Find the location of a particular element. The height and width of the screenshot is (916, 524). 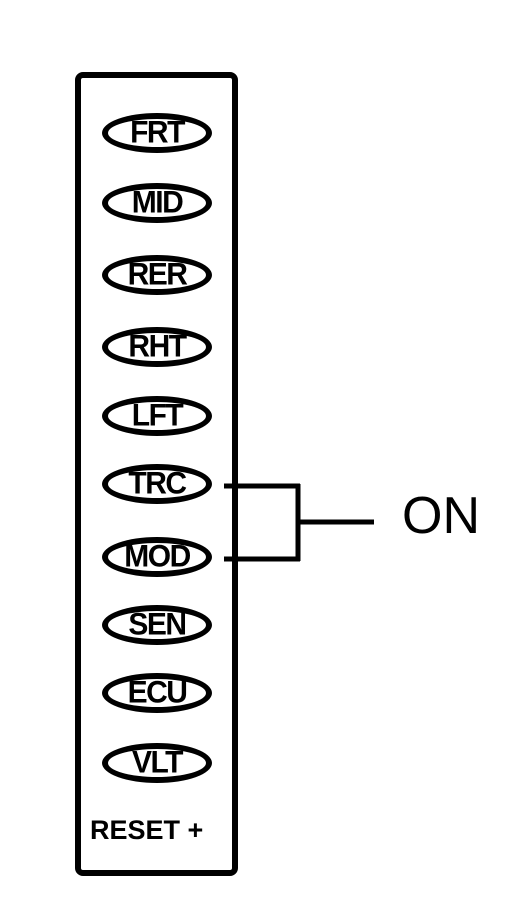

mid-button: MID is located at coordinates (157, 203).